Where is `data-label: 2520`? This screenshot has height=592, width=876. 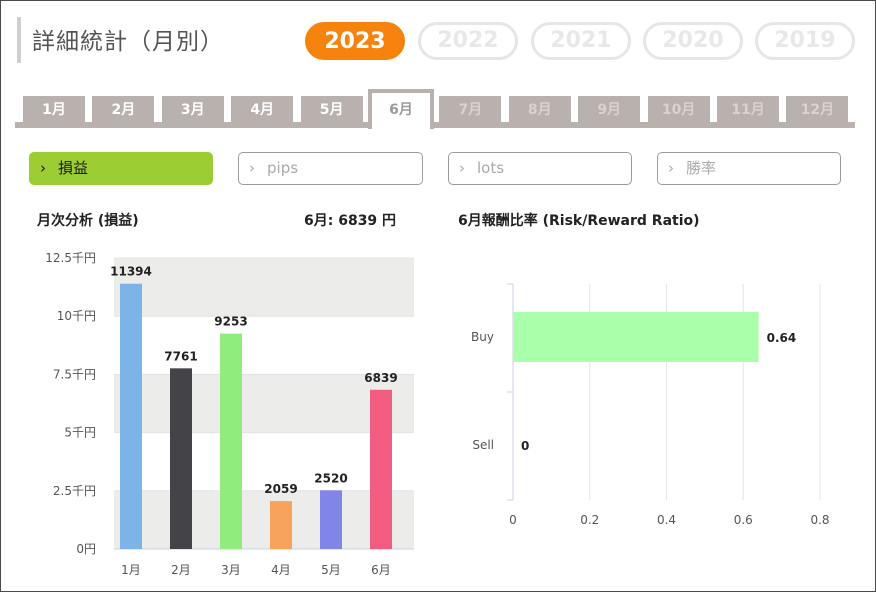 data-label: 2520 is located at coordinates (330, 478).